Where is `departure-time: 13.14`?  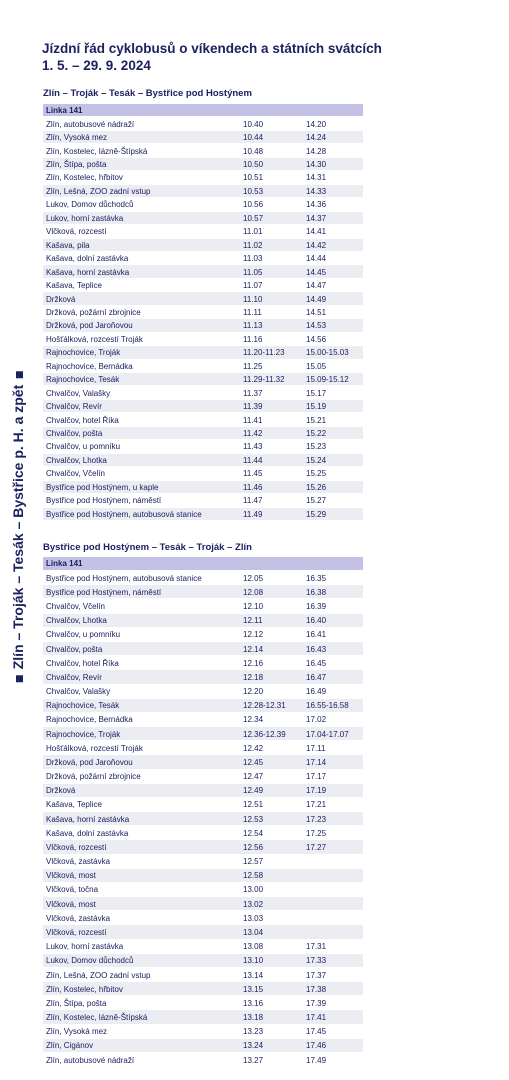
departure-time: 13.14 is located at coordinates (253, 975).